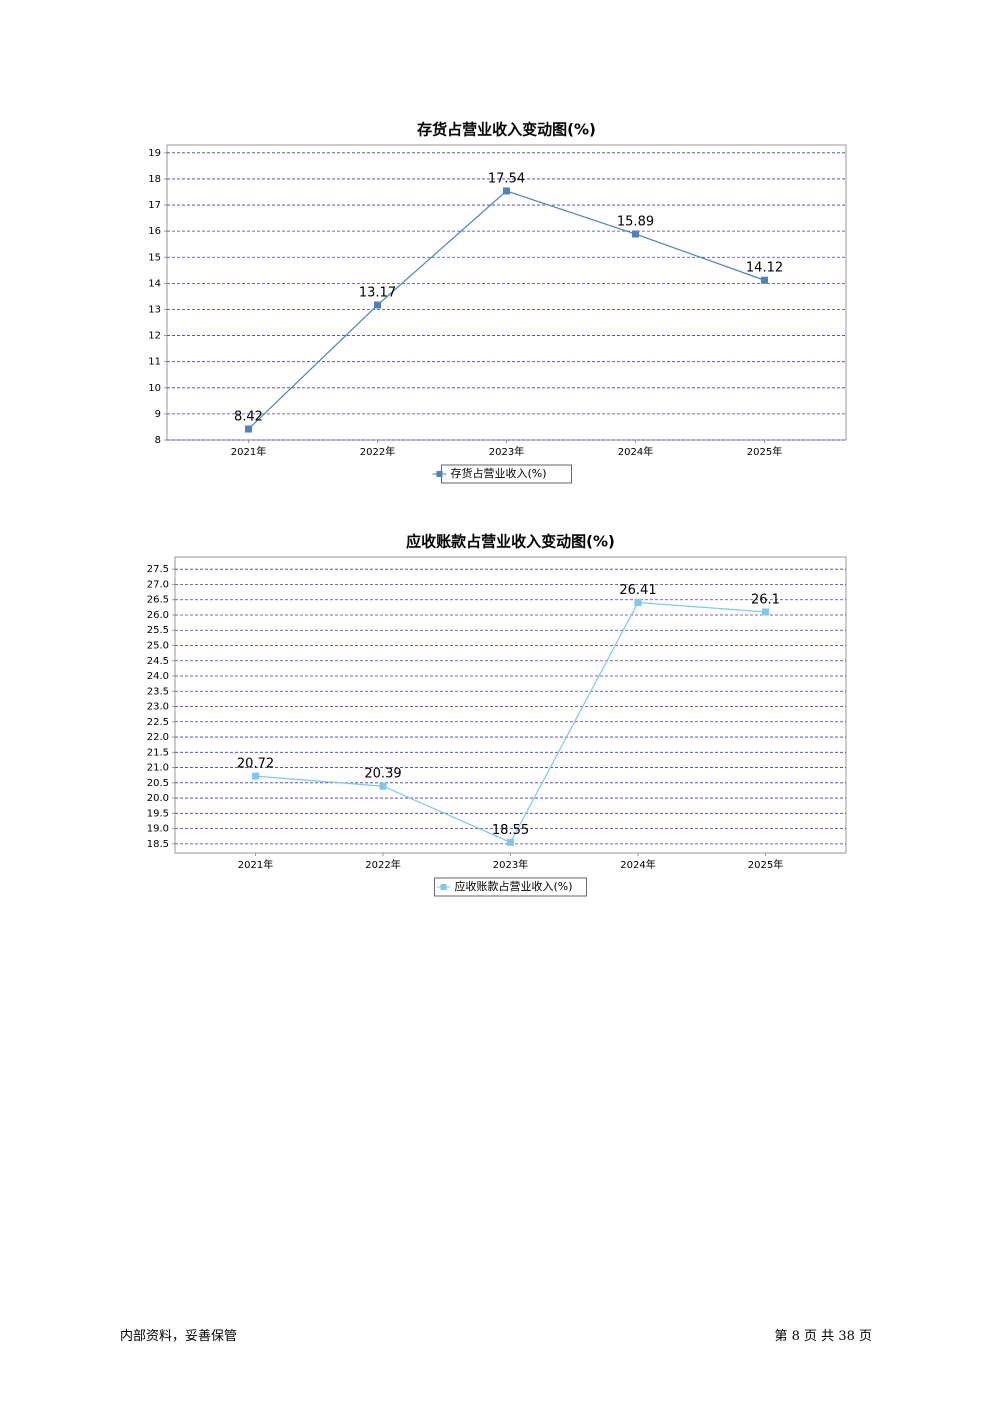 Image resolution: width=992 pixels, height=1403 pixels. I want to click on y-tick-label: 18, so click(154, 179).